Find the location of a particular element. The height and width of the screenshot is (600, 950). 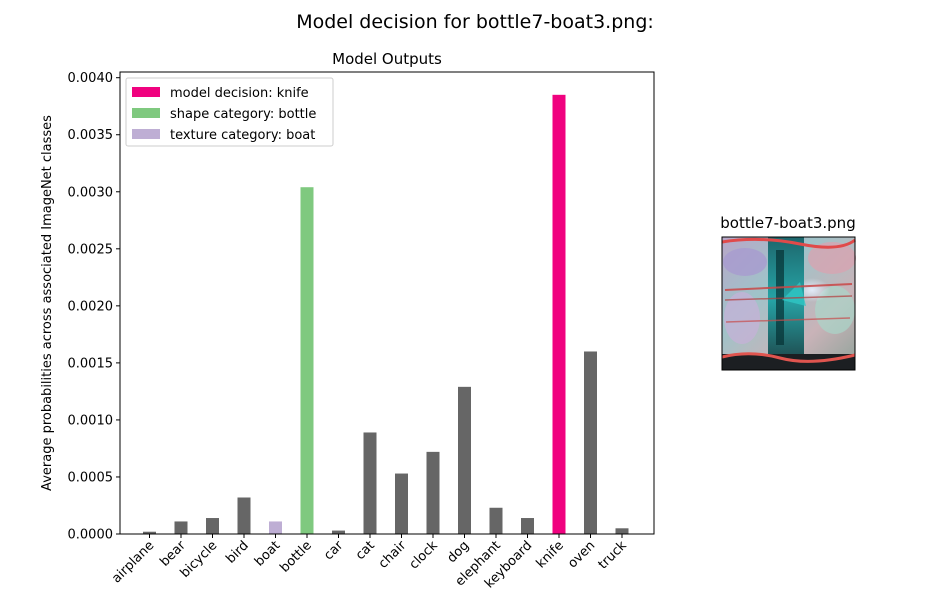

bar-boat is located at coordinates (275, 527).